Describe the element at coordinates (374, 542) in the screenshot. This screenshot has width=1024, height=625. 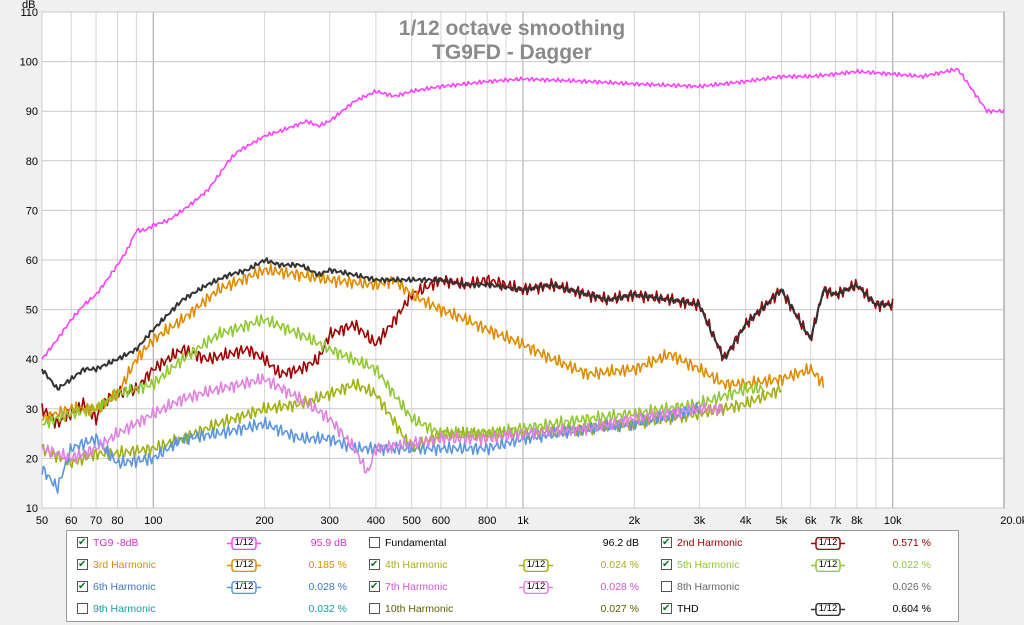
I see `checkbox-fundamental` at that location.